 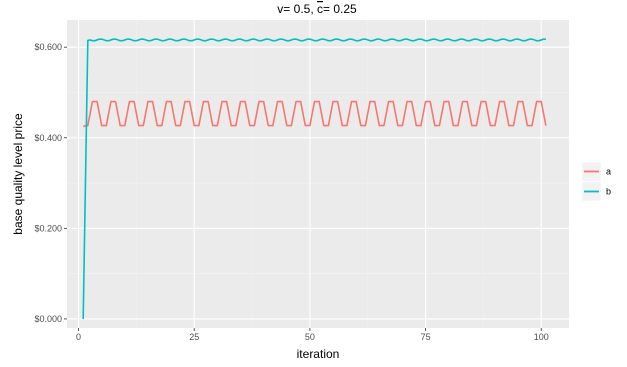 What do you see at coordinates (310, 337) in the screenshot?
I see `x-tick-label: 50` at bounding box center [310, 337].